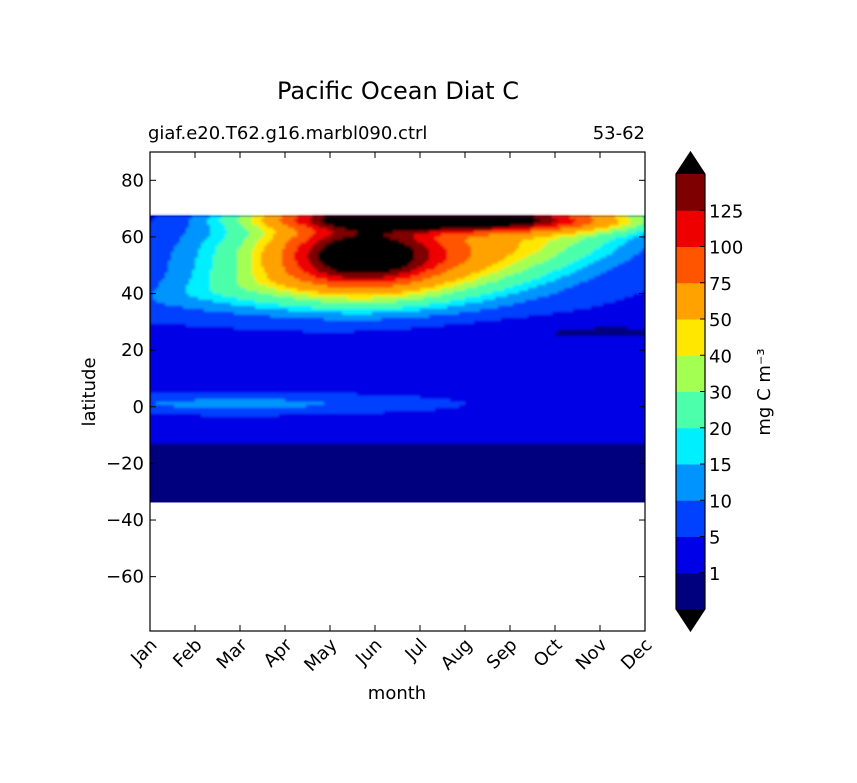 The width and height of the screenshot is (857, 783). Describe the element at coordinates (720, 465) in the screenshot. I see `colorbar-tick-label: 15` at that location.